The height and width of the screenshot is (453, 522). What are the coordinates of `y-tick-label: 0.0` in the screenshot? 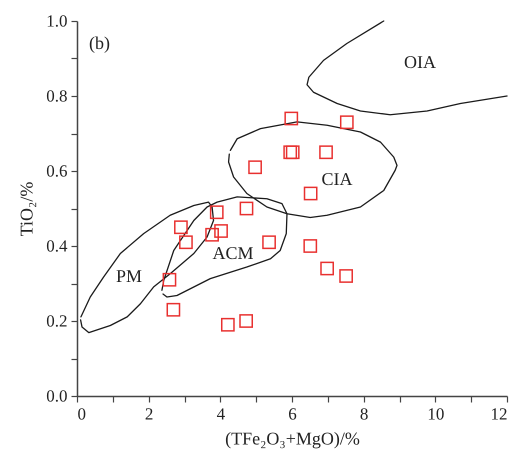 It's located at (57, 396).